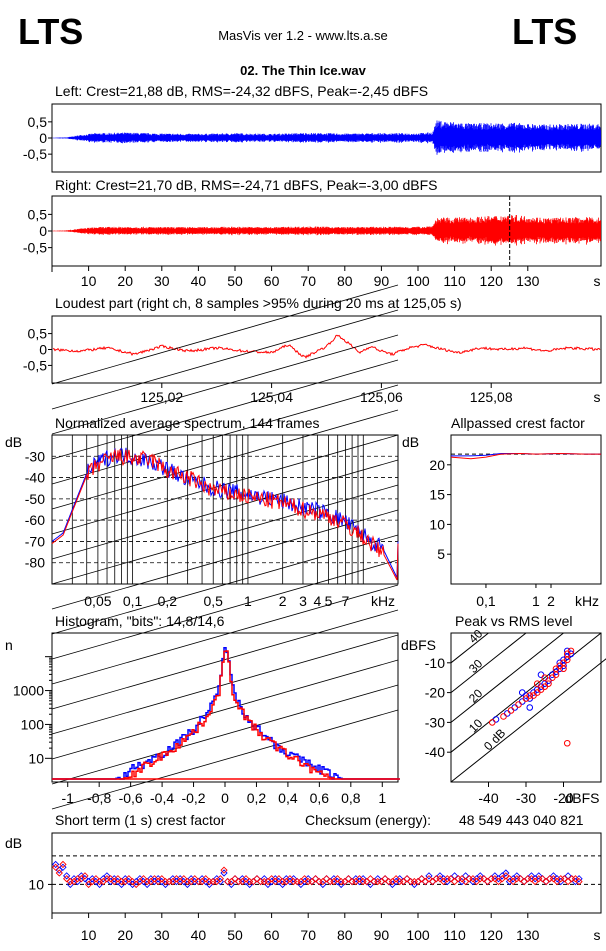 This screenshot has width=606, height=951. Describe the element at coordinates (13, 843) in the screenshot. I see `short-crest-y-unit: dB` at that location.